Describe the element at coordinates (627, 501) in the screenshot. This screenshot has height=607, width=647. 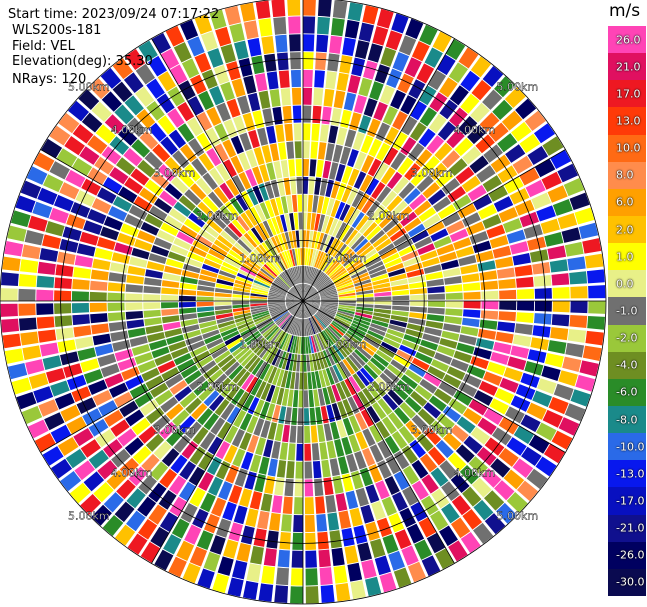
I see `colorbar-swatch: -17.0` at that location.